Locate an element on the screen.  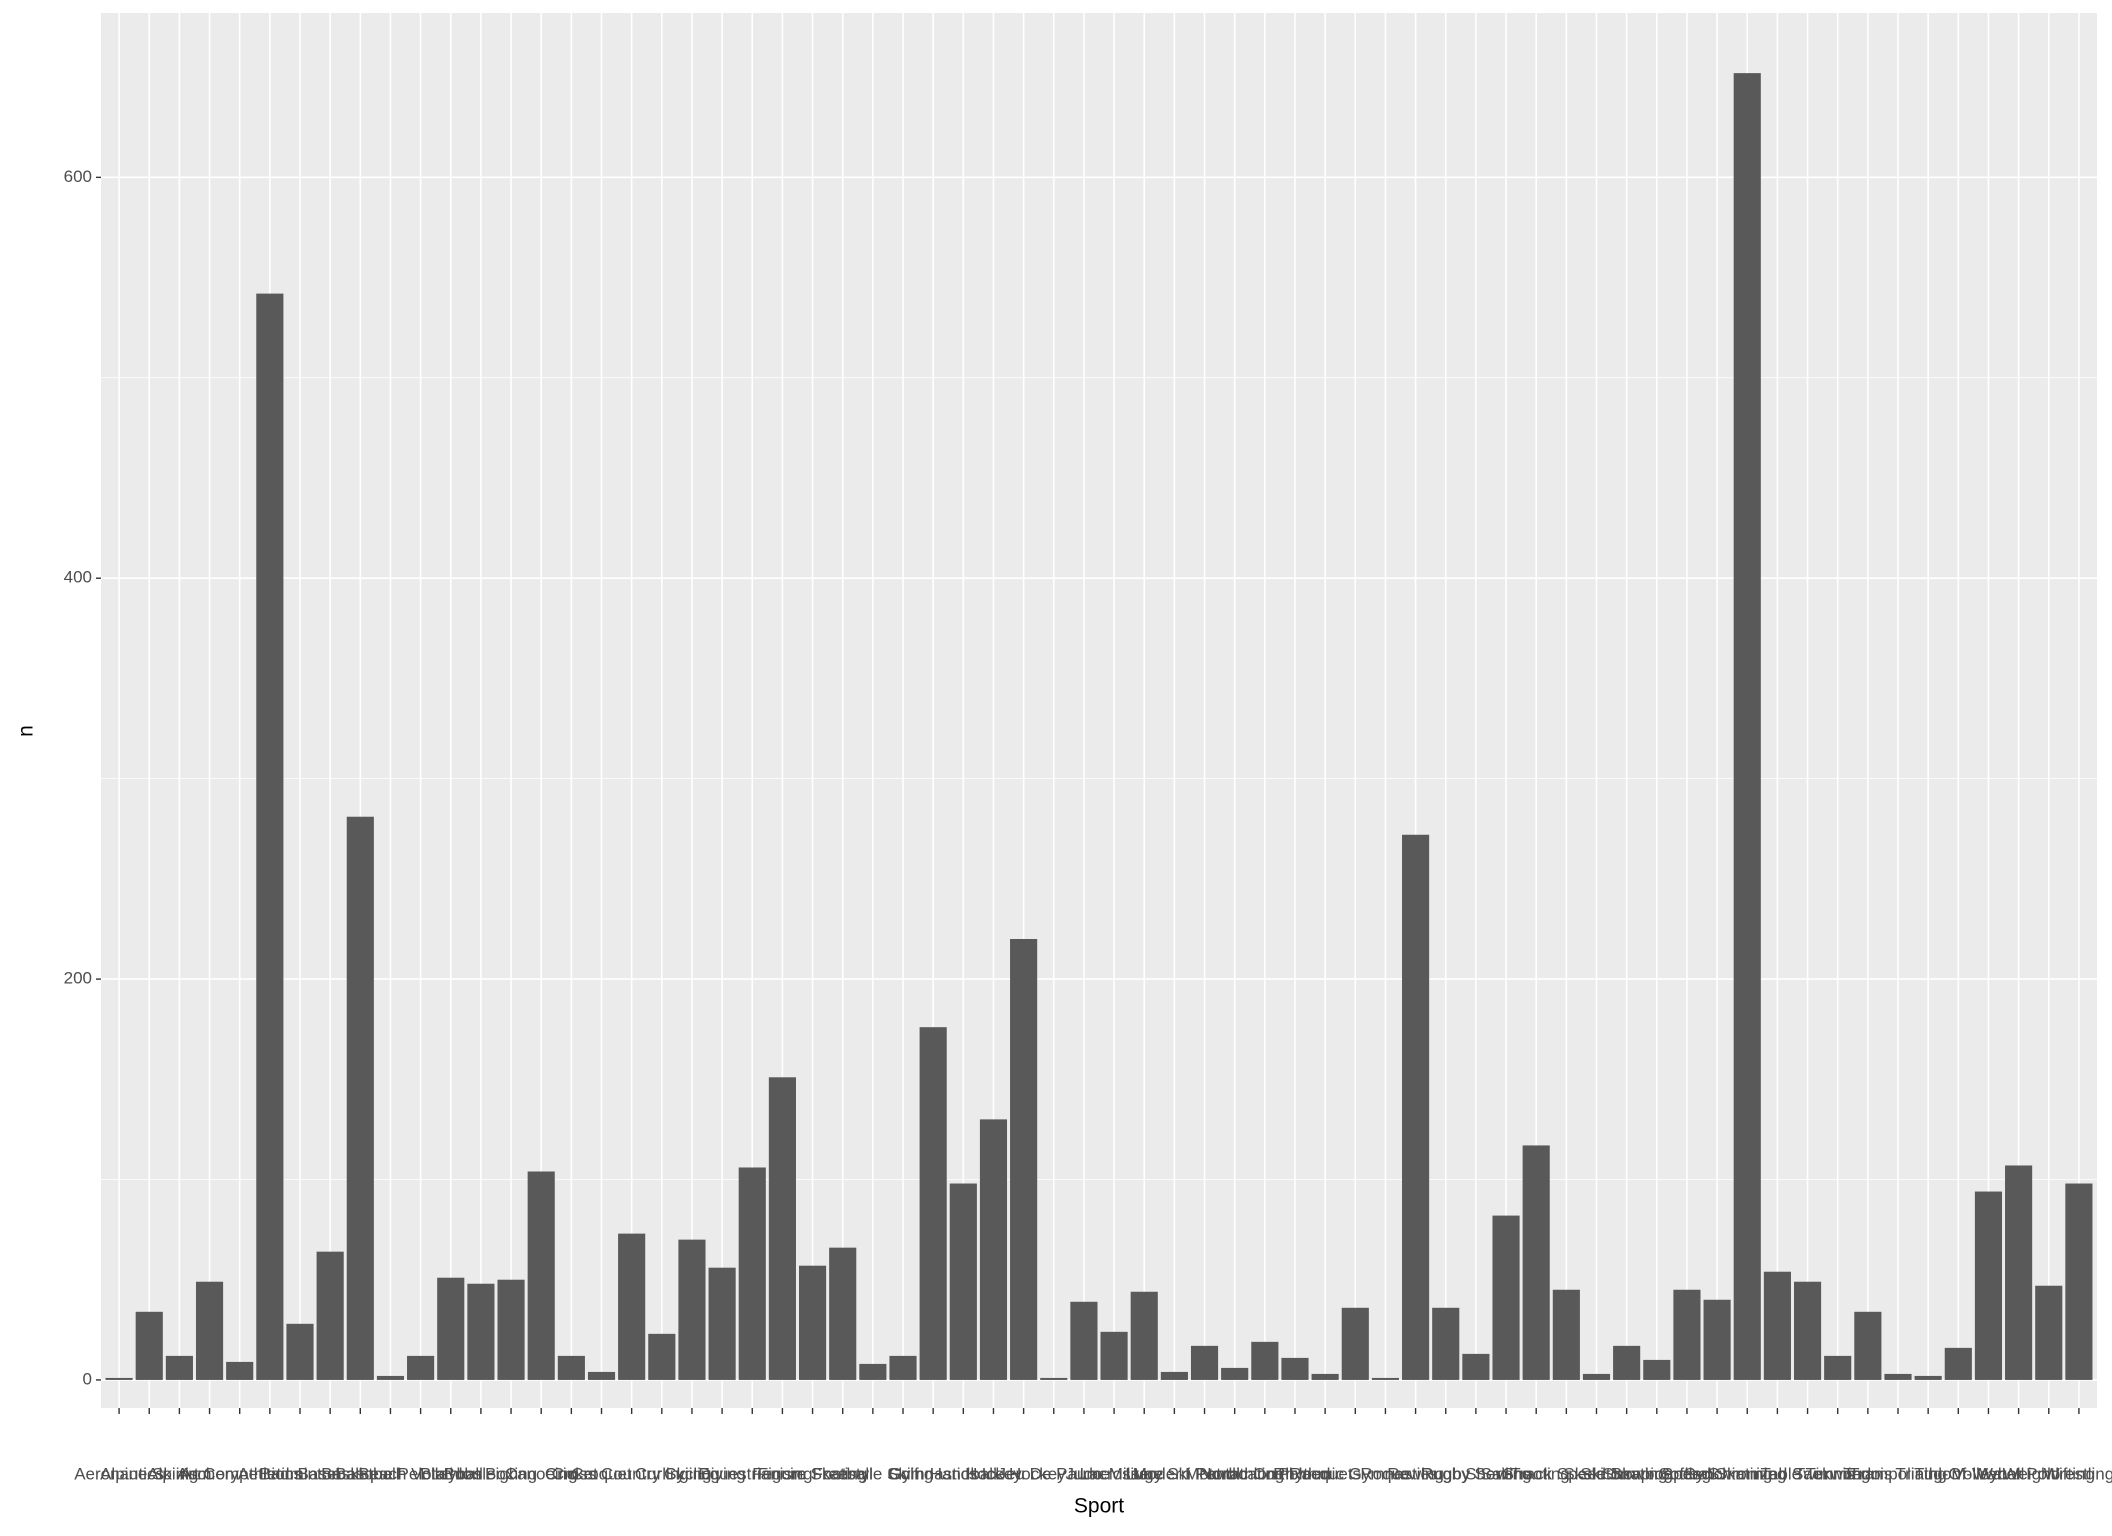
x-tick-label: Rugby is located at coordinates (1446, 1473).